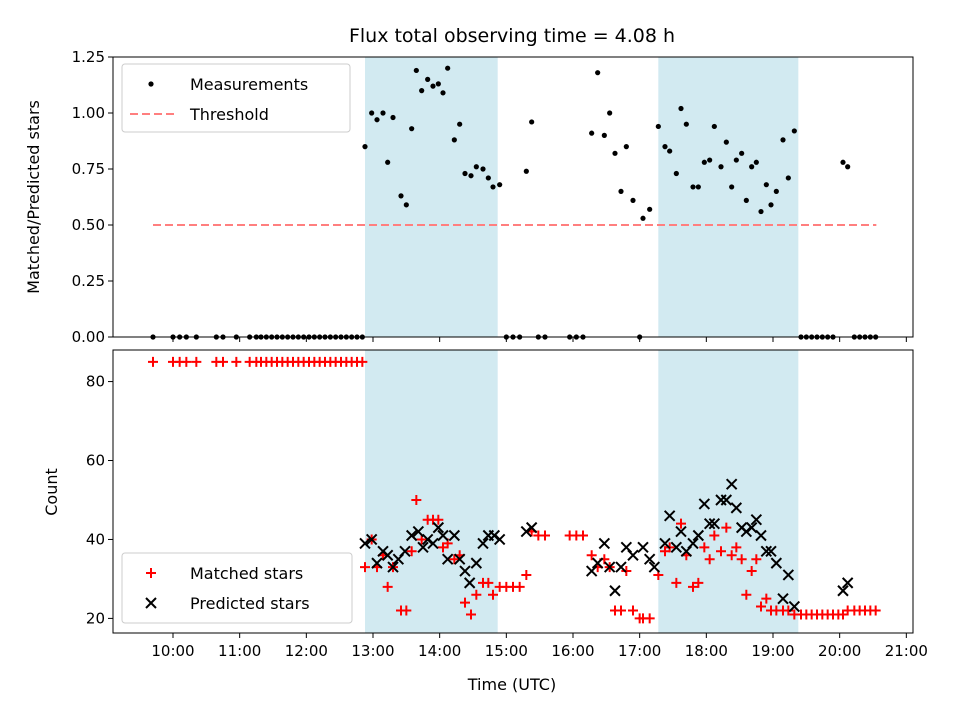 The image size is (960, 720). Describe the element at coordinates (236, 98) in the screenshot. I see `ratio-legend: Measurements Threshold` at that location.